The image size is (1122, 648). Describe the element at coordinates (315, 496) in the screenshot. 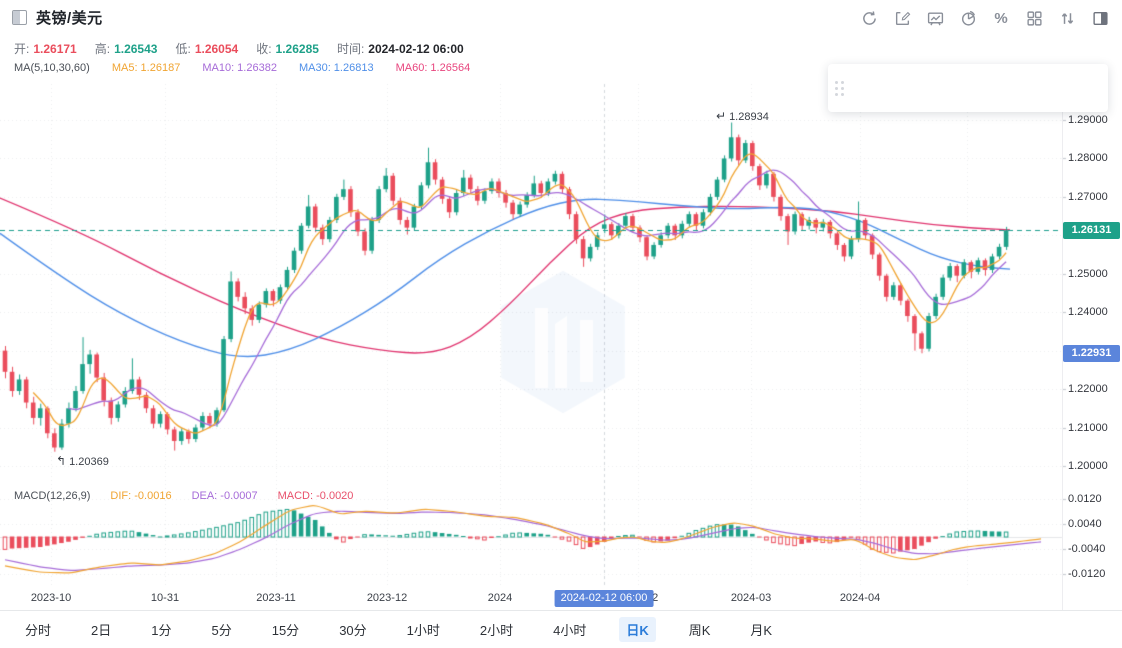

I see `macd-legend-item: MACD: -0.0020` at that location.